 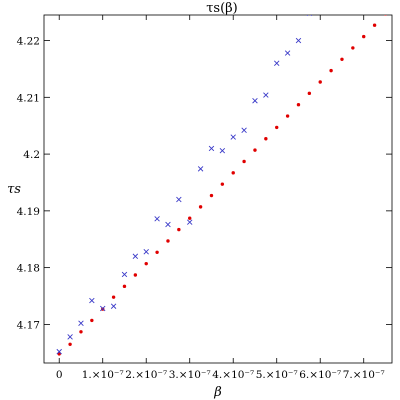 What do you see at coordinates (28, 42) in the screenshot?
I see `y-tick-label: 4.22` at bounding box center [28, 42].